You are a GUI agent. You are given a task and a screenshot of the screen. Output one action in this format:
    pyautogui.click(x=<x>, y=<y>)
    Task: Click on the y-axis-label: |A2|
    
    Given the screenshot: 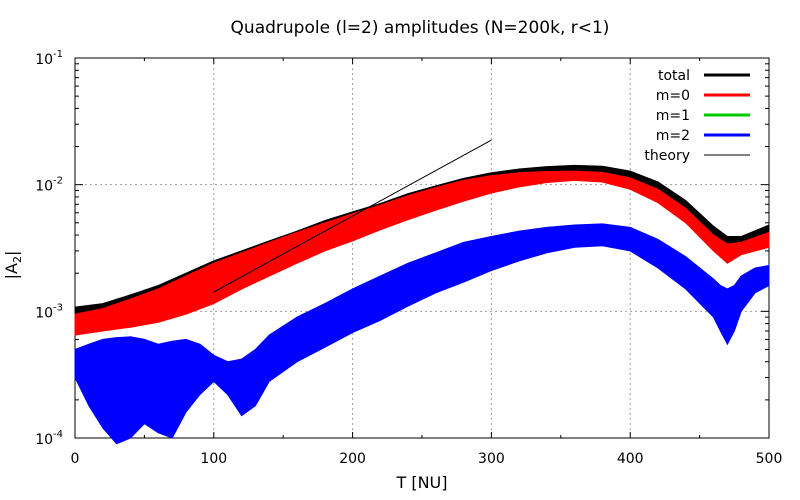 What is the action you would take?
    pyautogui.click(x=13, y=265)
    